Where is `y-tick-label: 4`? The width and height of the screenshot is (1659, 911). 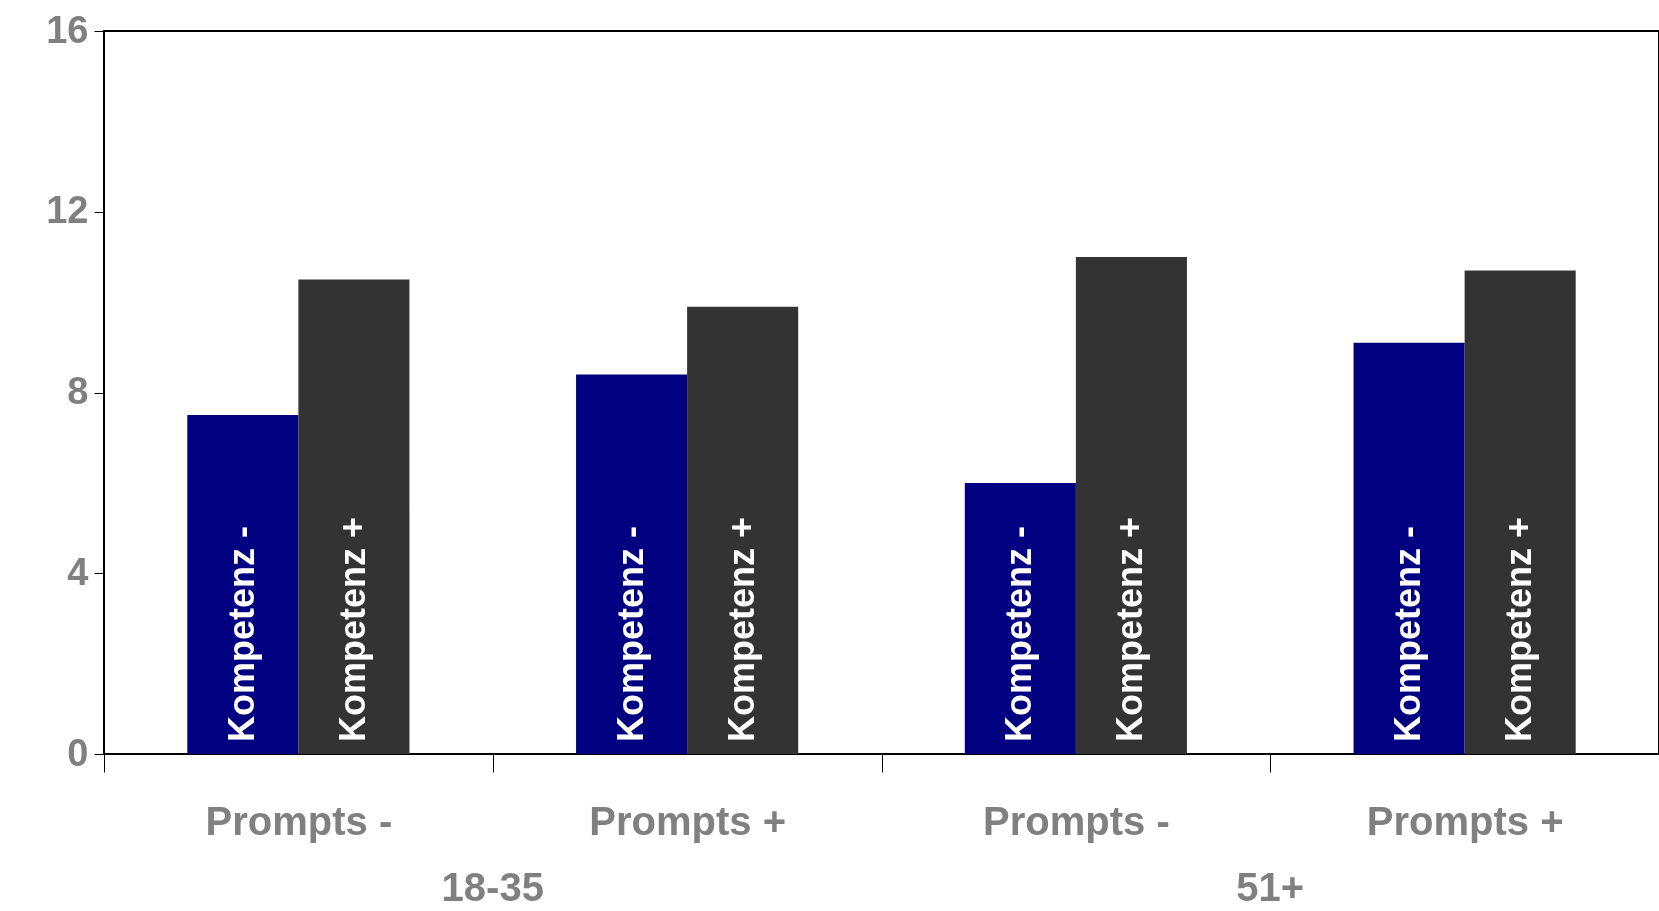 y-tick-label: 4 is located at coordinates (78, 571).